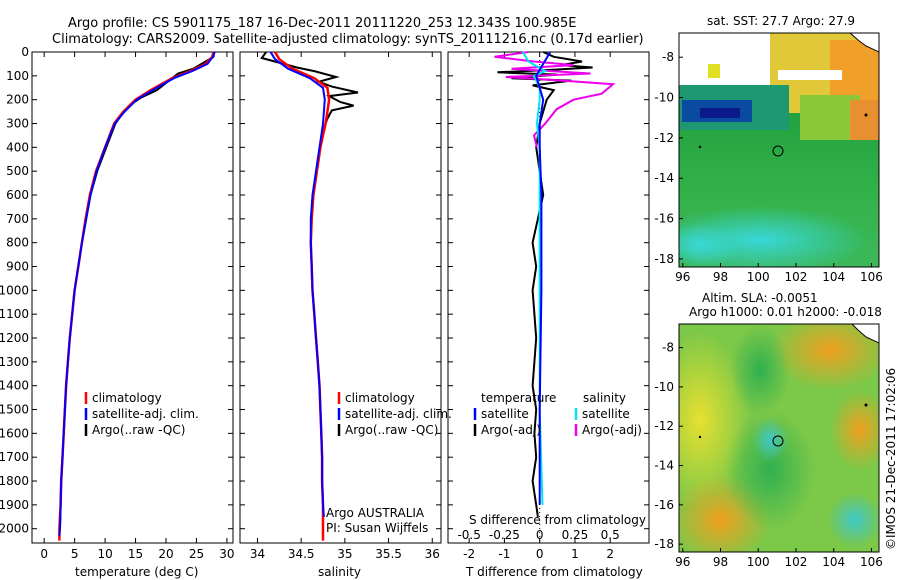 The image size is (900, 580). What do you see at coordinates (135, 554) in the screenshot?
I see `x-tick-label: 15` at bounding box center [135, 554].